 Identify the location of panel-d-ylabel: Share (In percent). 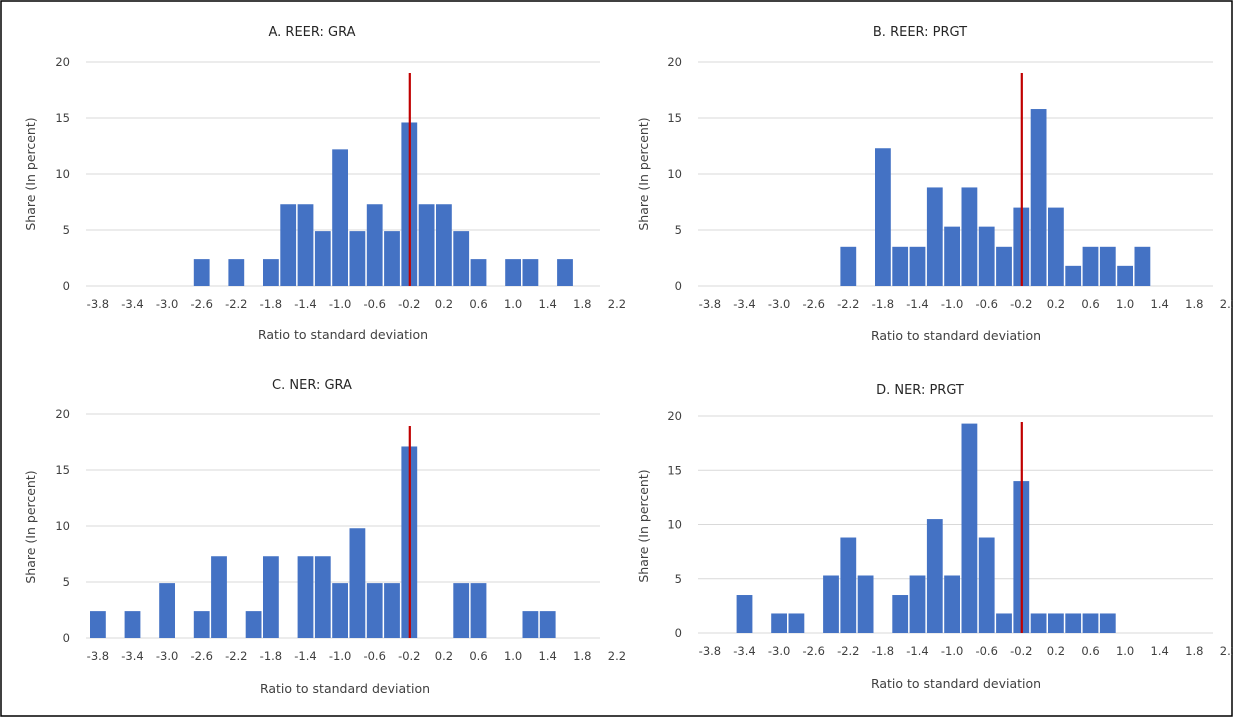
(643, 525).